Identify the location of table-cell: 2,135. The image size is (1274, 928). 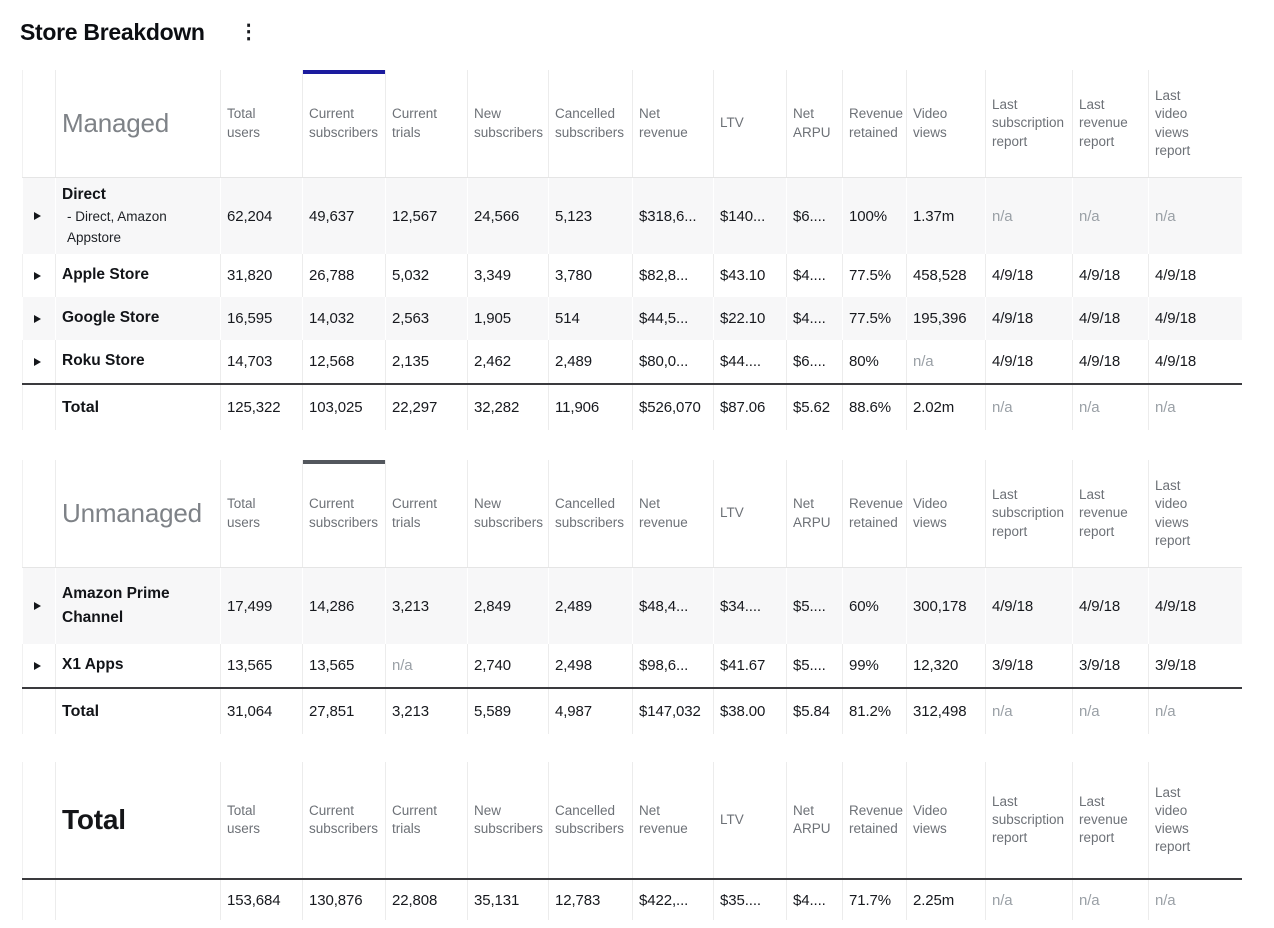
(426, 361).